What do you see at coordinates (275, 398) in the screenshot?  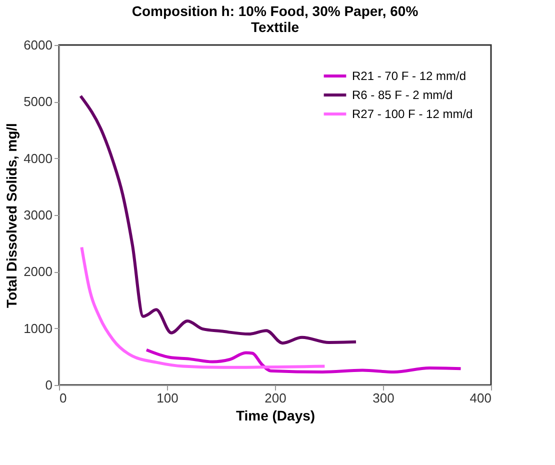 I see `x-tick-label: 200` at bounding box center [275, 398].